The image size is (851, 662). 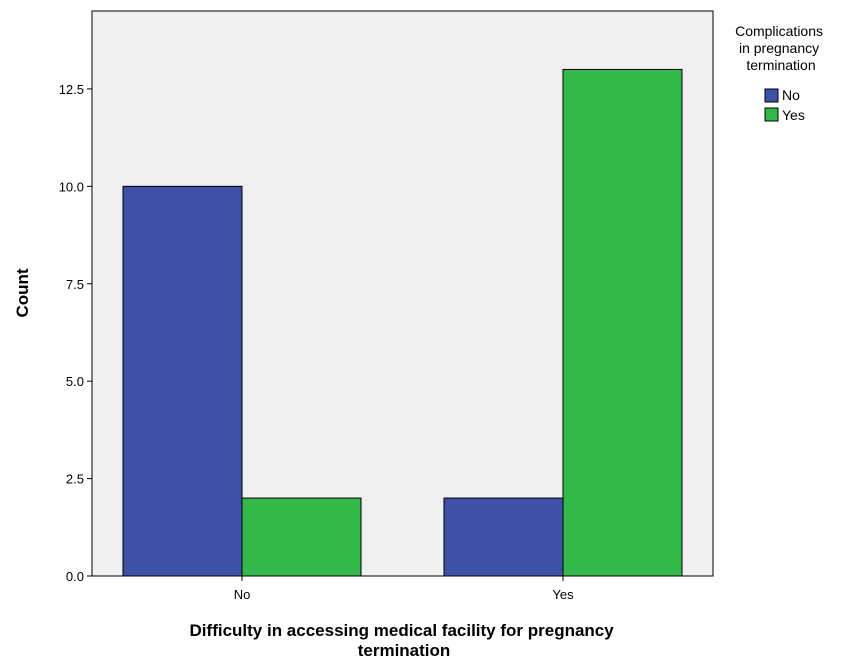 What do you see at coordinates (301, 537) in the screenshot?
I see `bar-no-yes` at bounding box center [301, 537].